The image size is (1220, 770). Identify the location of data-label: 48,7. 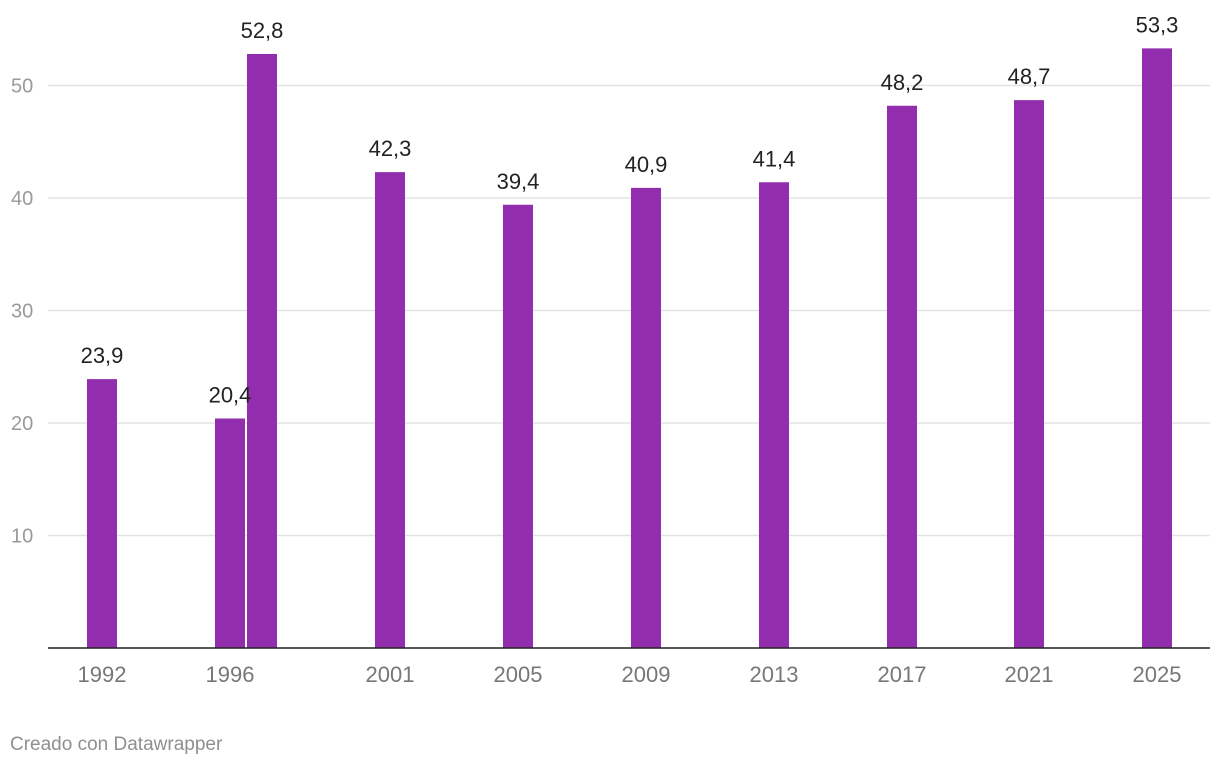
(1029, 76).